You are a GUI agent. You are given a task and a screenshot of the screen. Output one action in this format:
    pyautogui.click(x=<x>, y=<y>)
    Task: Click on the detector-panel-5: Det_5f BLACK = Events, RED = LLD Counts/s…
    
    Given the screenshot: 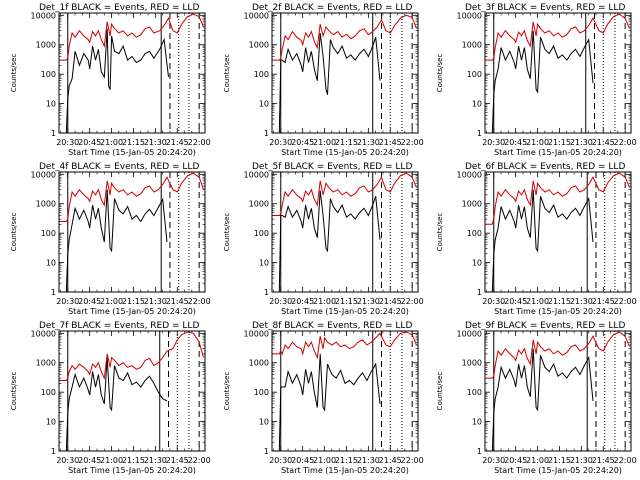 What is the action you would take?
    pyautogui.click(x=323, y=239)
    